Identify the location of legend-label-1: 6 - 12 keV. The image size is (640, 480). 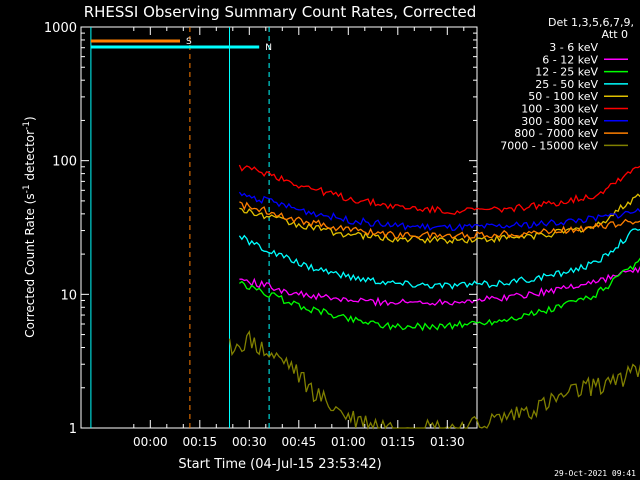
(570, 59).